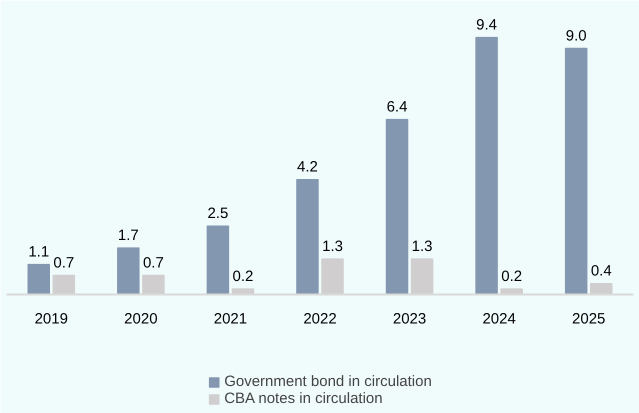 The height and width of the screenshot is (413, 639). Describe the element at coordinates (601, 271) in the screenshot. I see `data-label: 0.4` at that location.